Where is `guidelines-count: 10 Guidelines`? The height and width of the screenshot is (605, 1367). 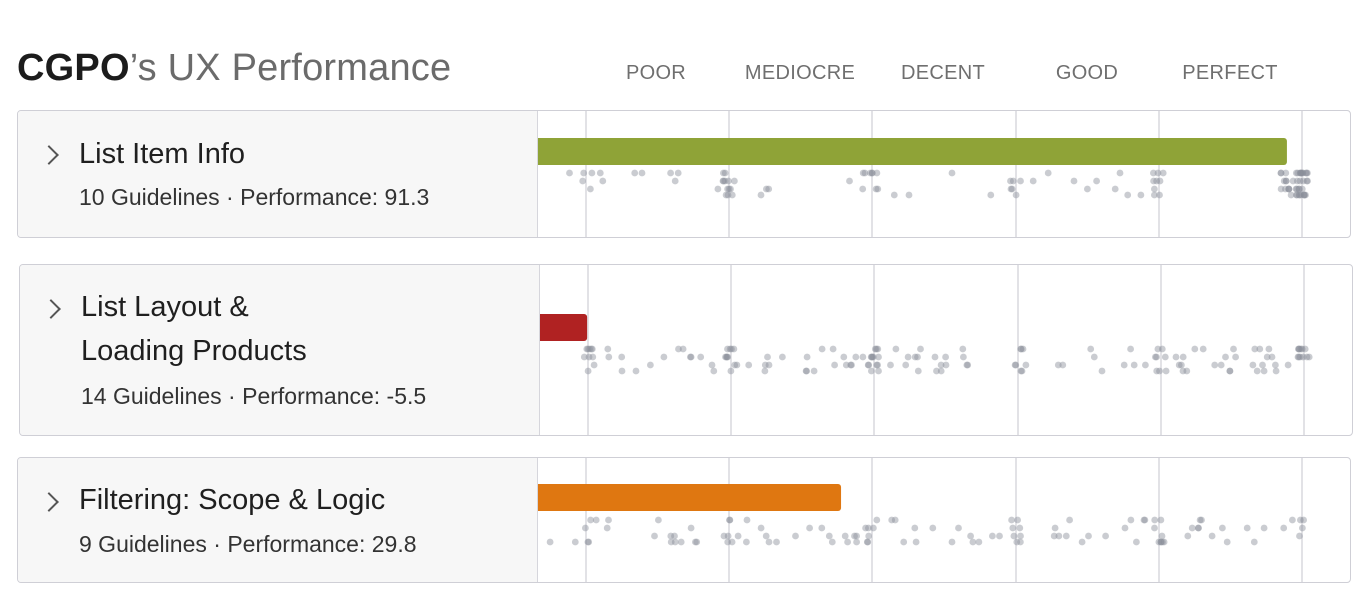 guidelines-count: 10 Guidelines is located at coordinates (149, 197).